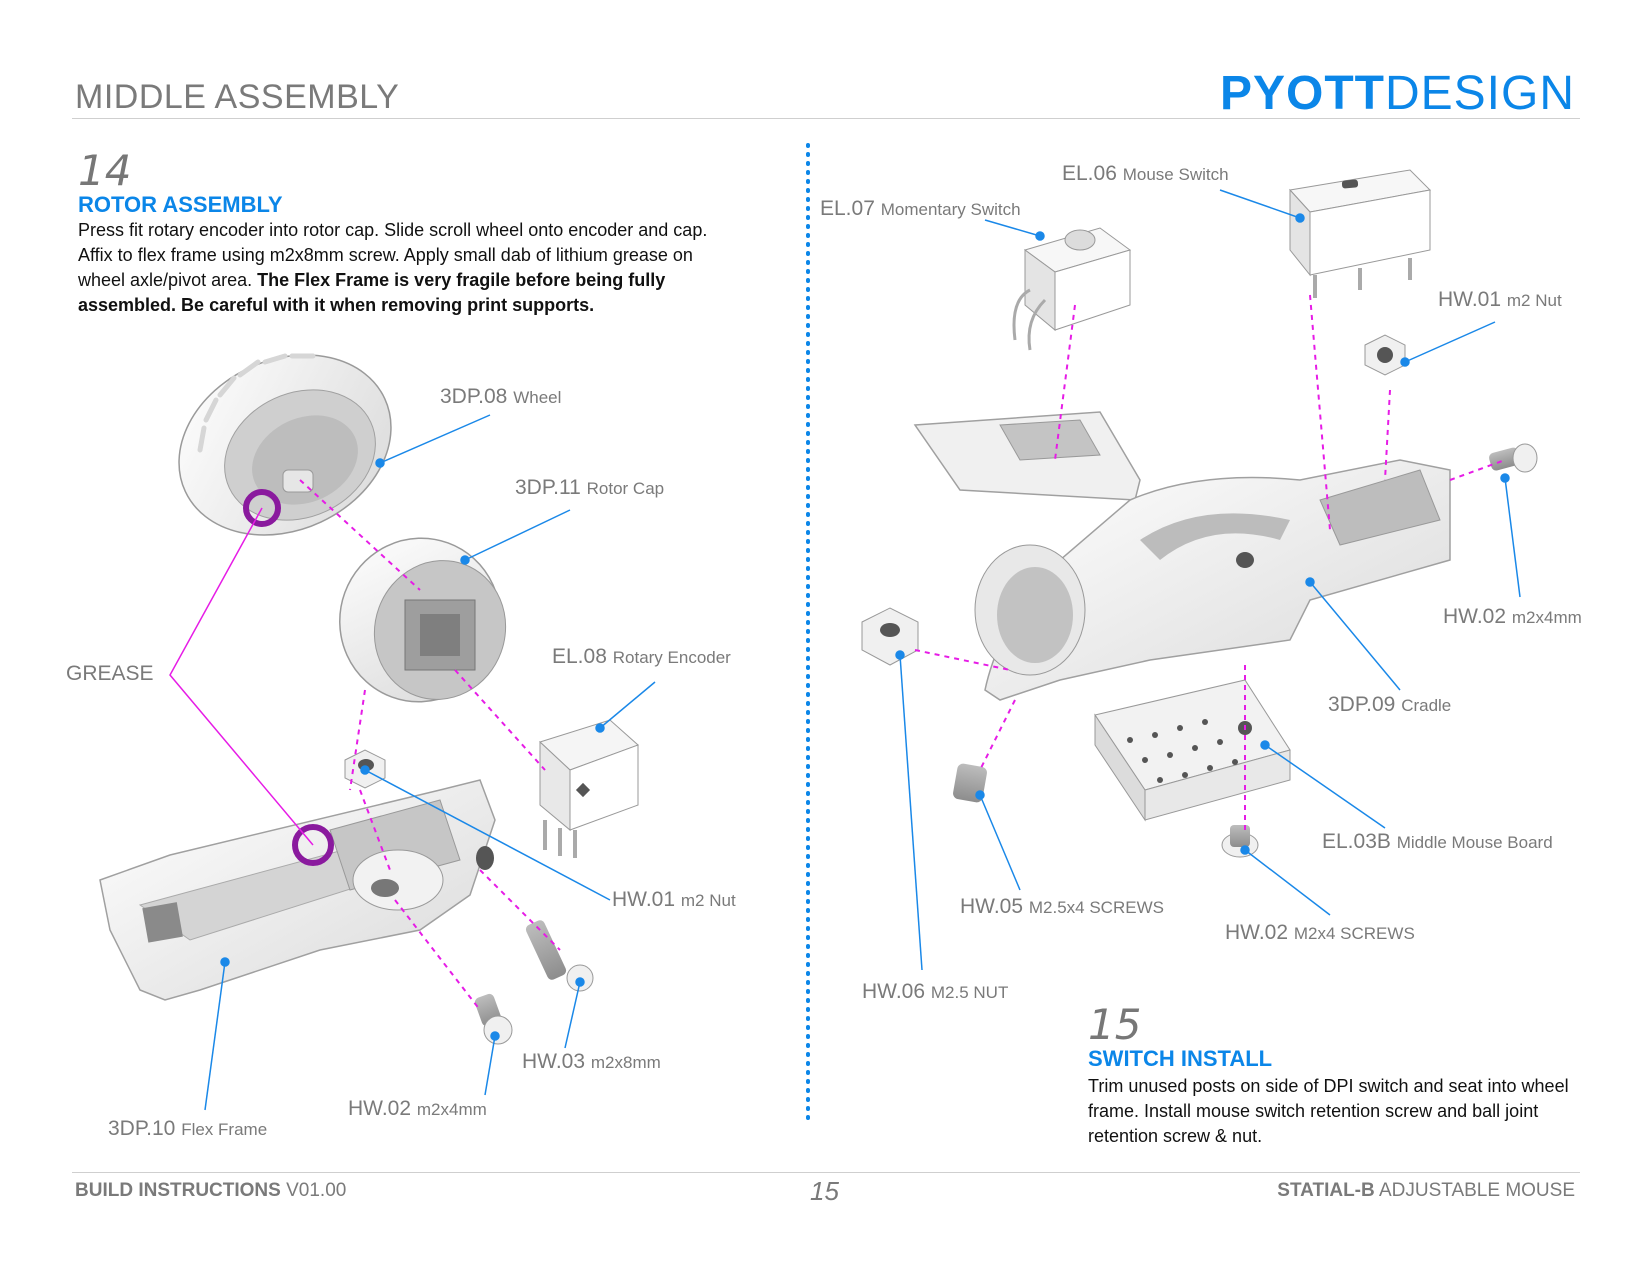  I want to click on label-cradle-desc: Cradle, so click(1426, 705).